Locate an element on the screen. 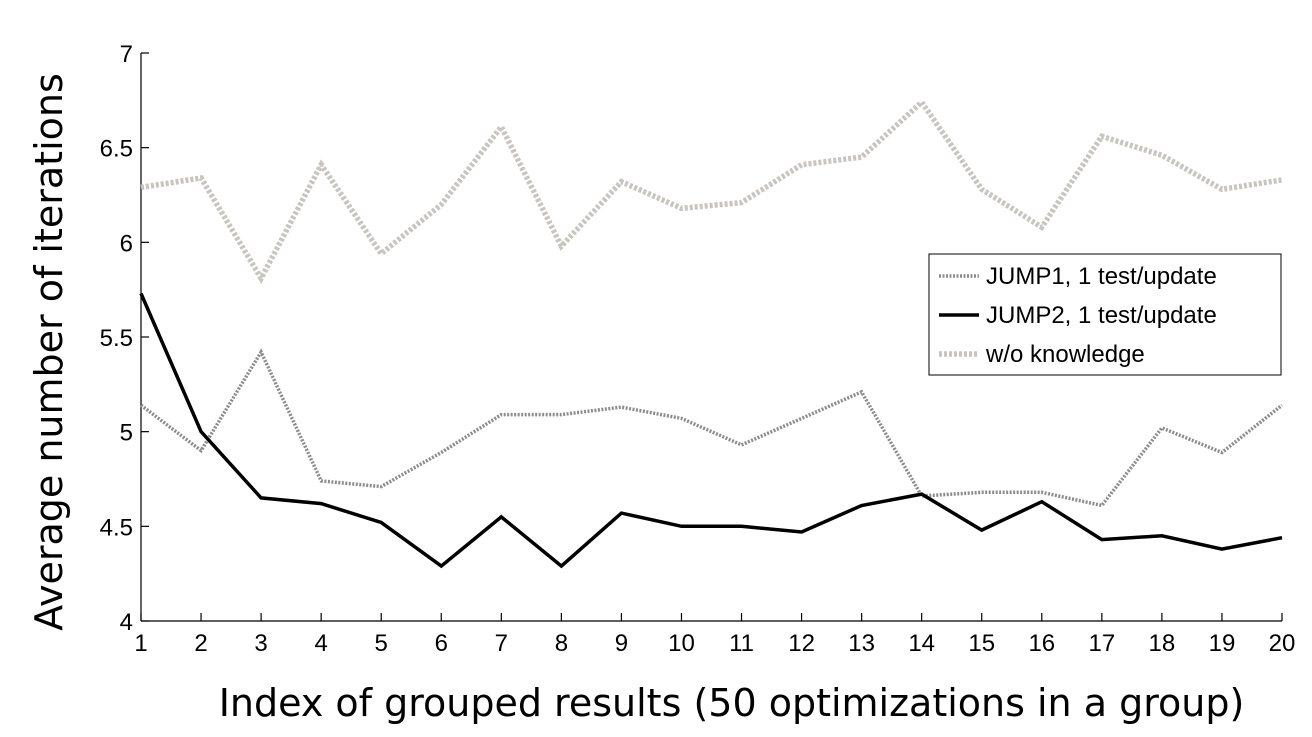 The width and height of the screenshot is (1312, 737). y-tick-label: 7 is located at coordinates (126, 54).